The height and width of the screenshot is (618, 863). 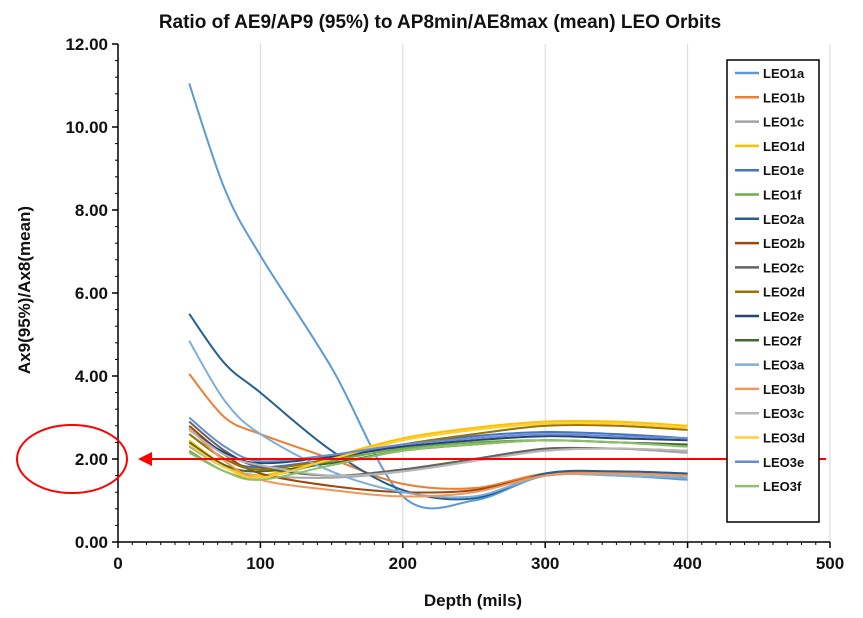 I want to click on series-line-leo3e, so click(x=438, y=439).